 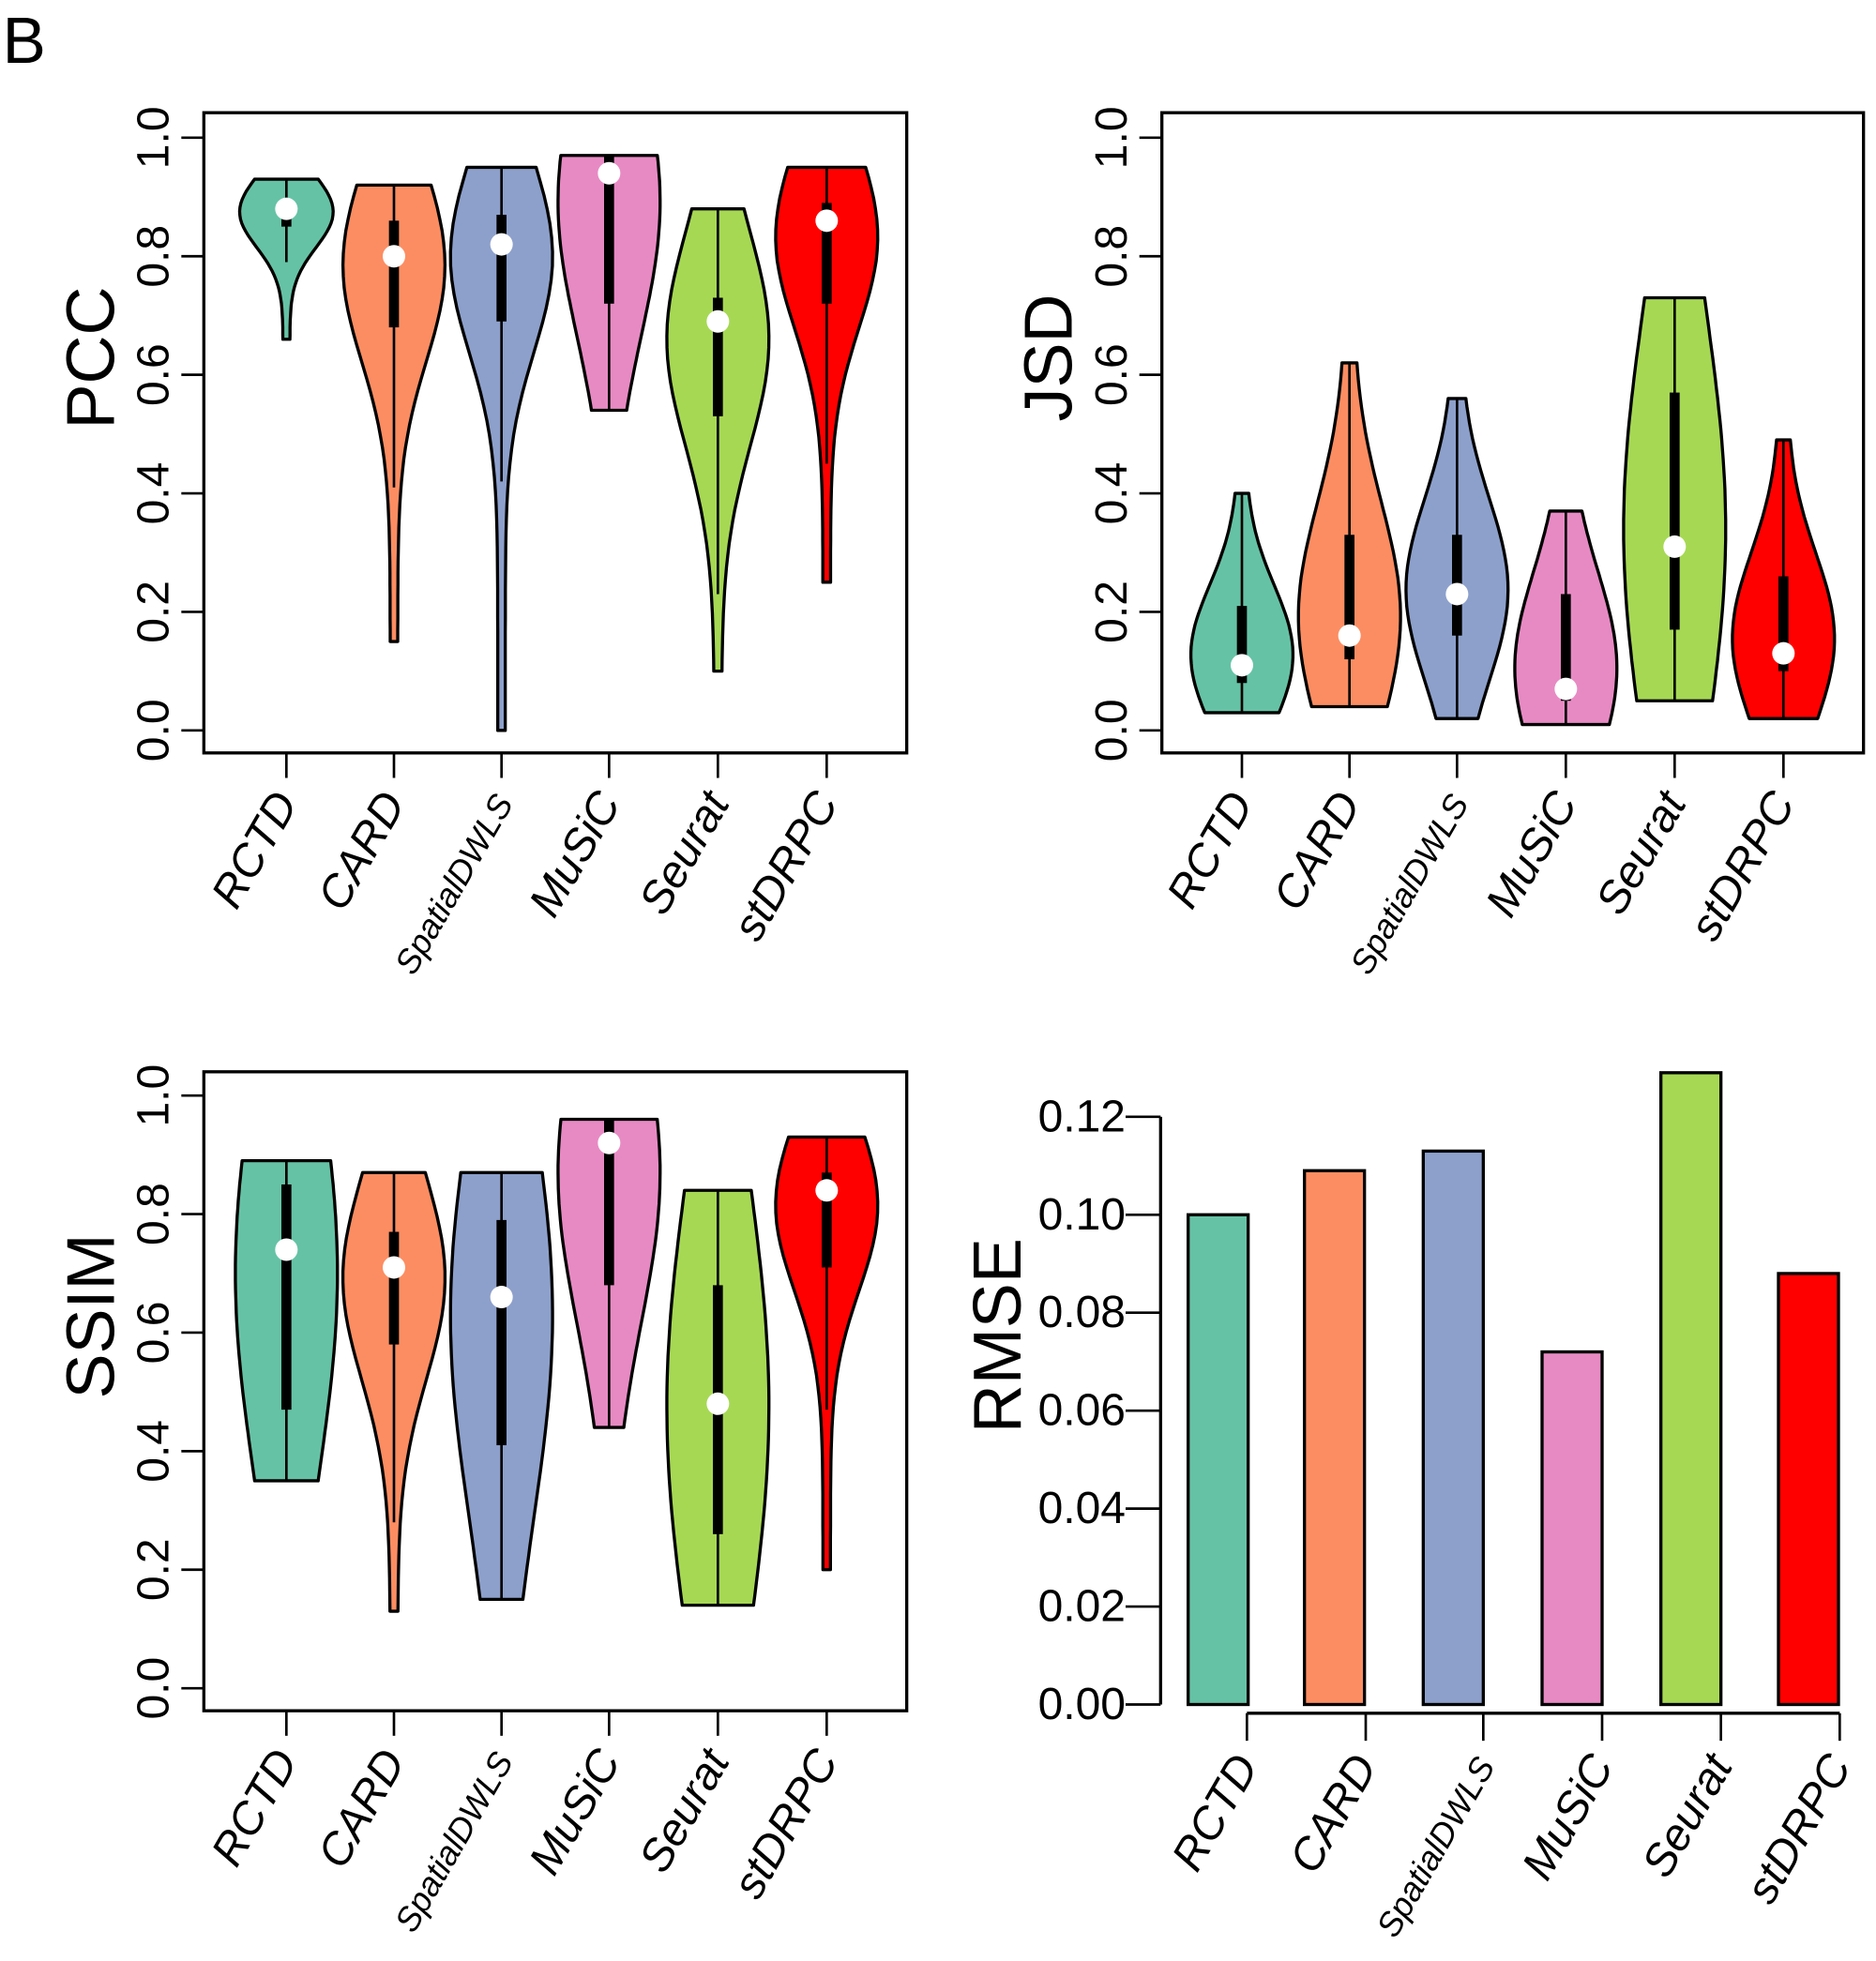 I want to click on bar-card, so click(x=1334, y=1438).